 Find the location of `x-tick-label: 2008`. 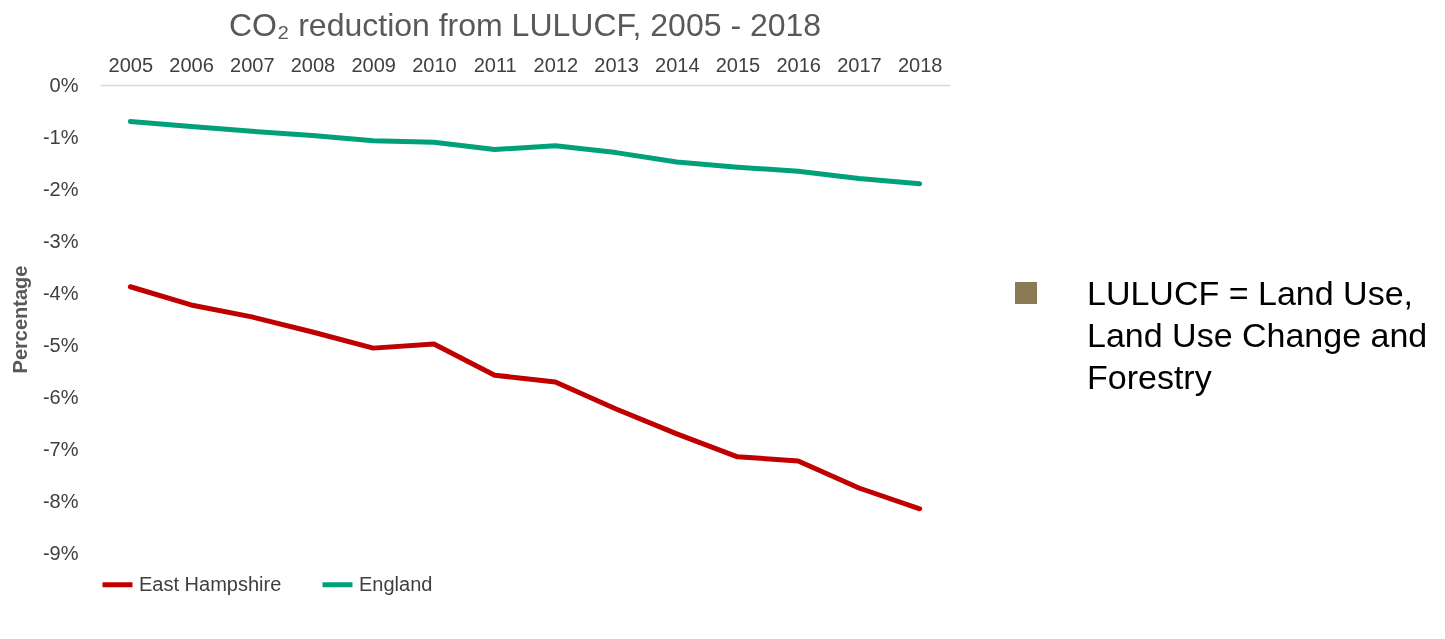

x-tick-label: 2008 is located at coordinates (313, 64).